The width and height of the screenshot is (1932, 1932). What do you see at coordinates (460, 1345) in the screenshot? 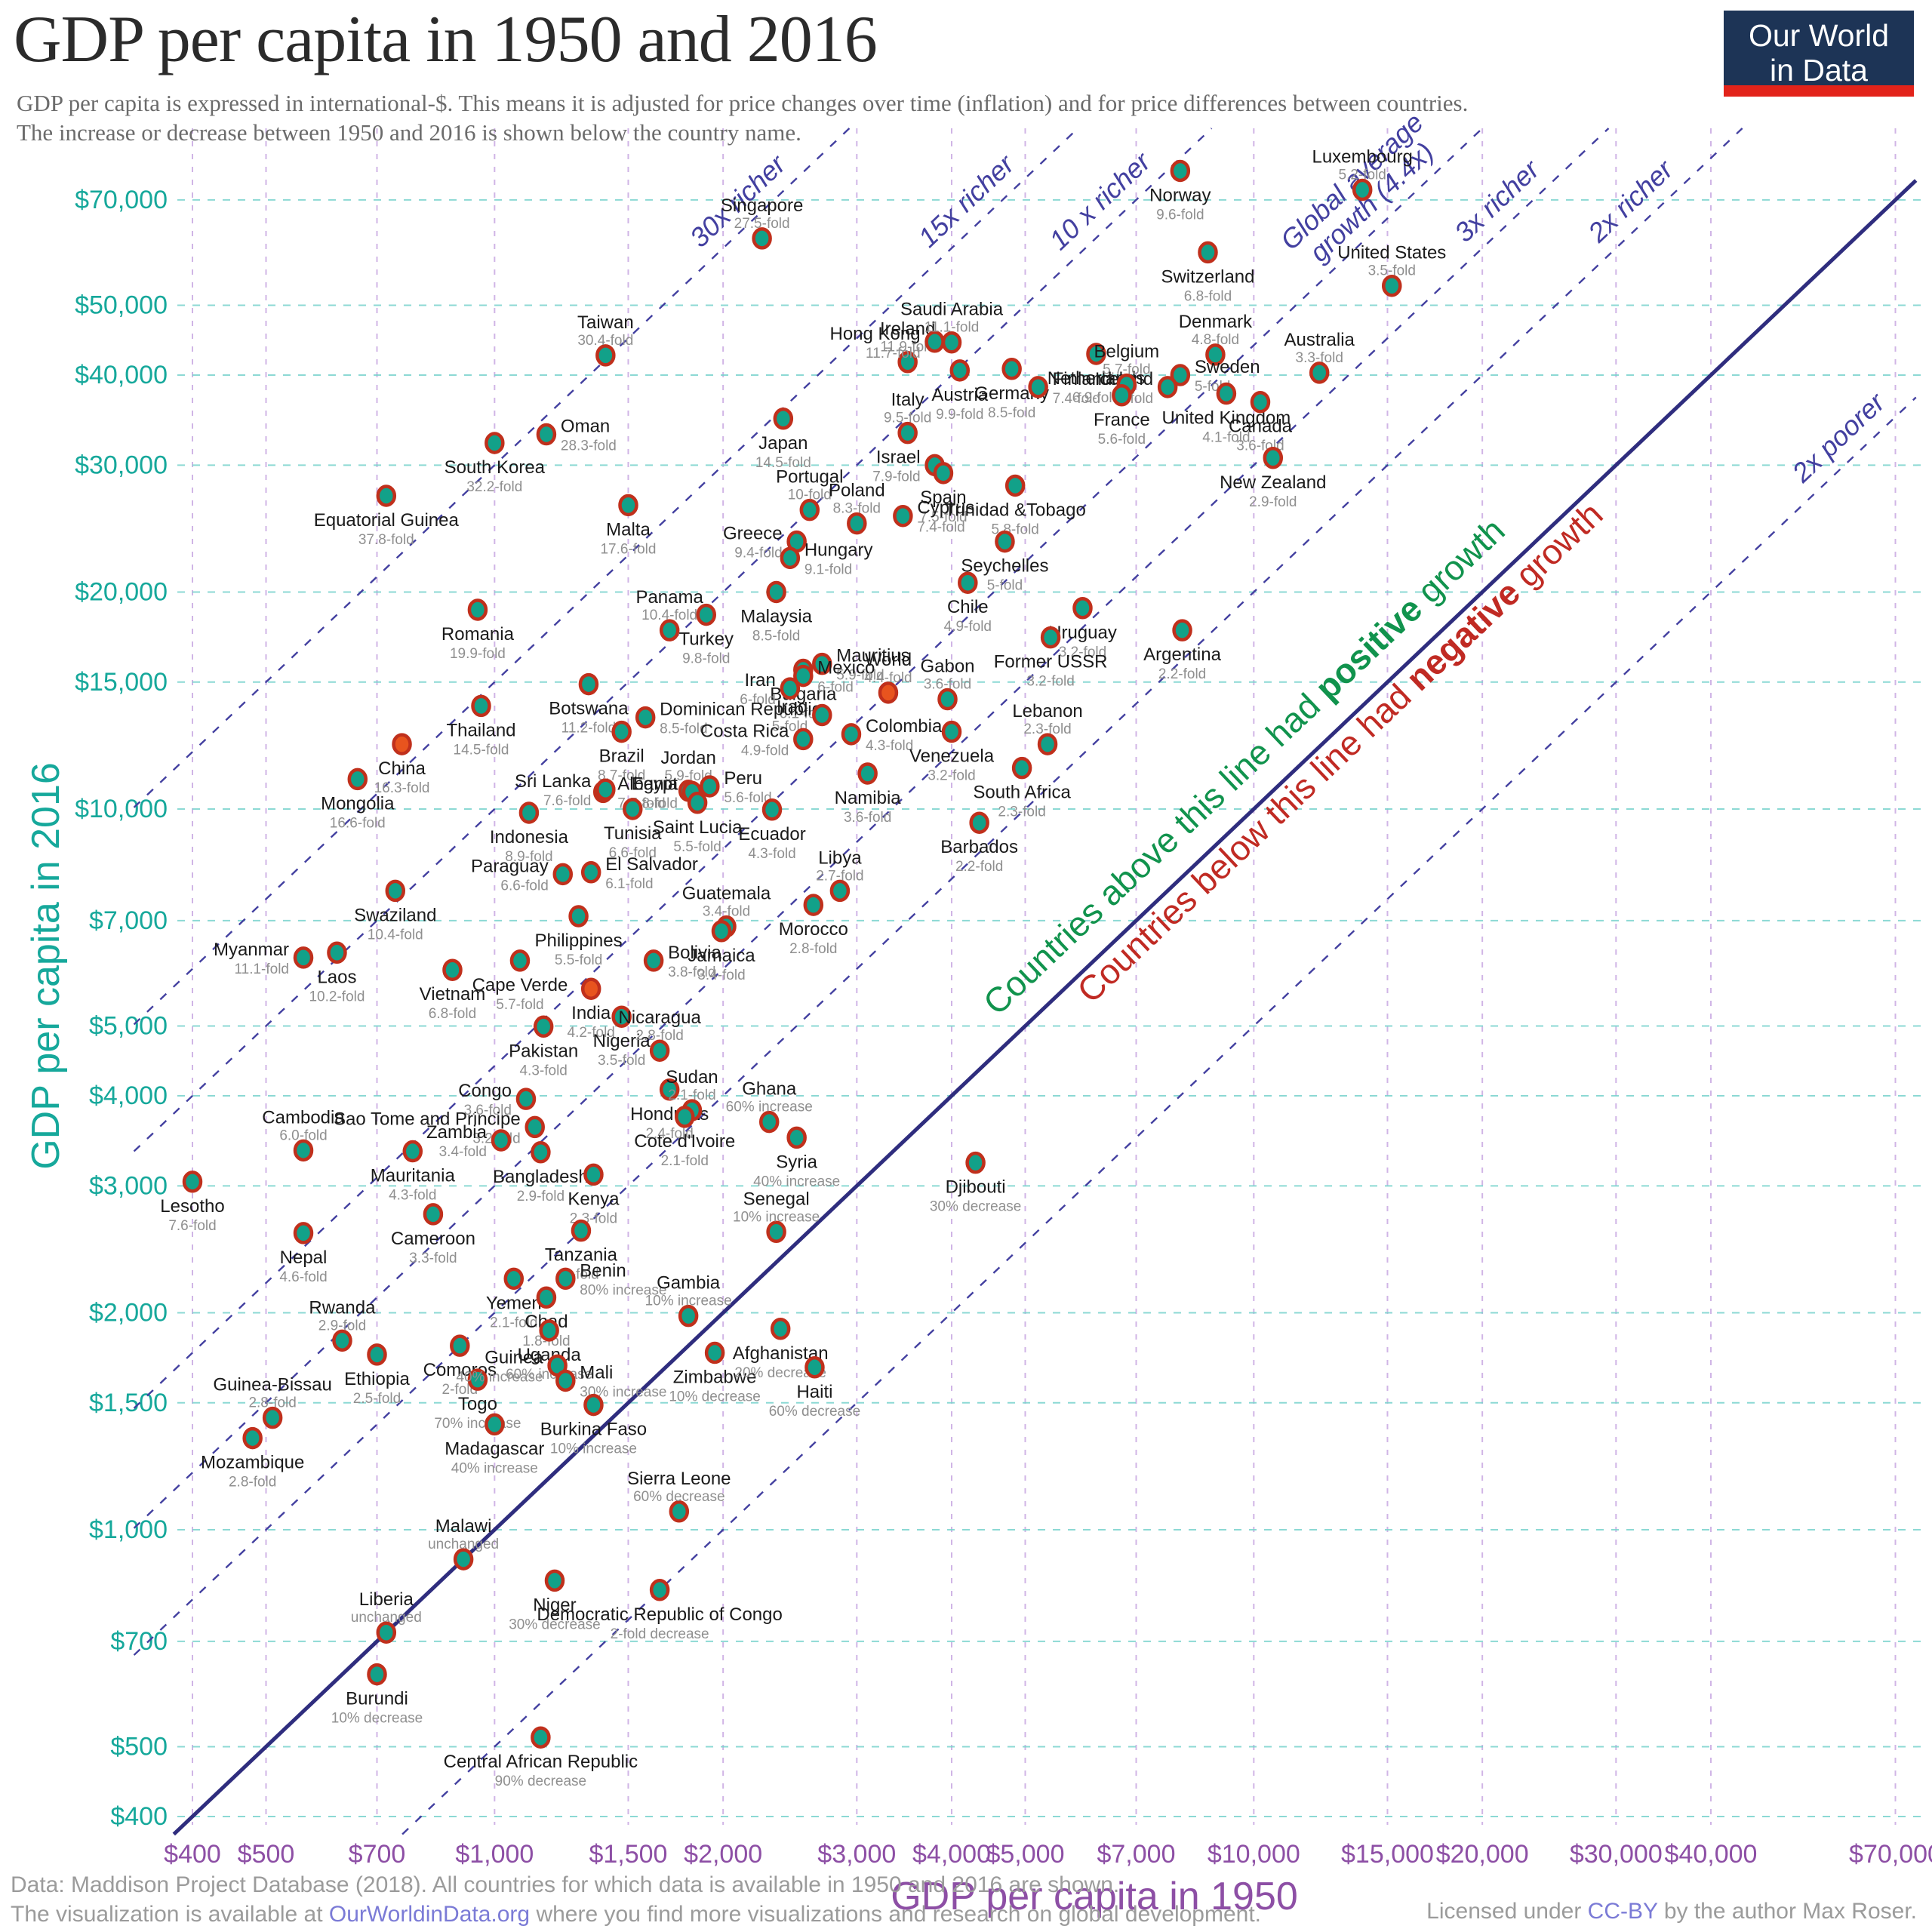
I see `data-point-comoros` at bounding box center [460, 1345].